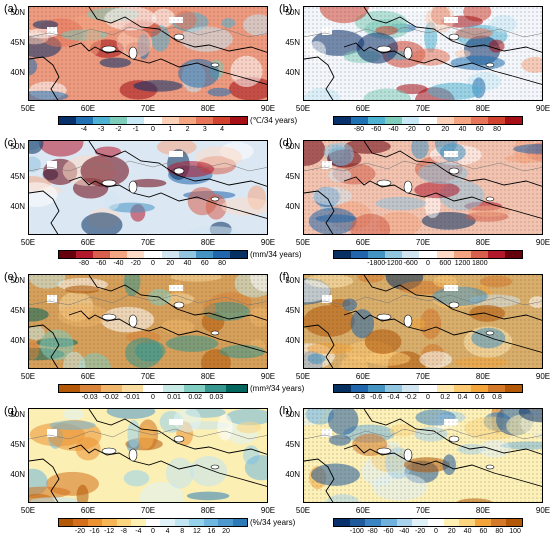 The height and width of the screenshot is (537, 550). I want to click on panel-label: (d), so click(286, 143).